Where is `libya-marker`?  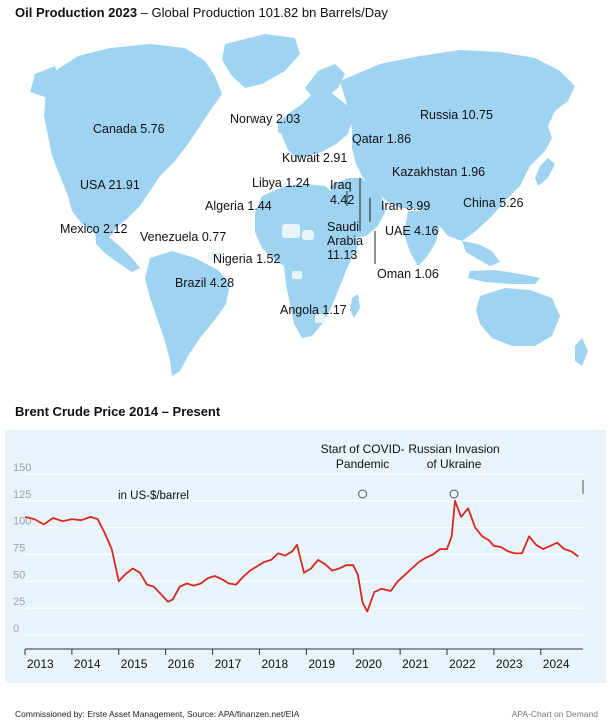
libya-marker is located at coordinates (308, 235).